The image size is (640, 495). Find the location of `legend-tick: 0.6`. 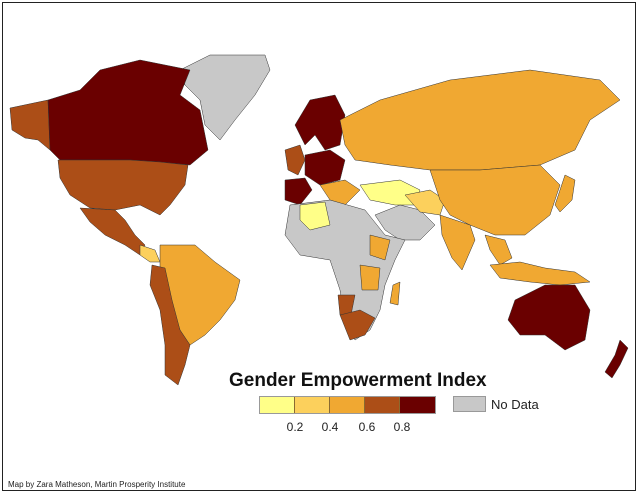

legend-tick: 0.6 is located at coordinates (367, 427).